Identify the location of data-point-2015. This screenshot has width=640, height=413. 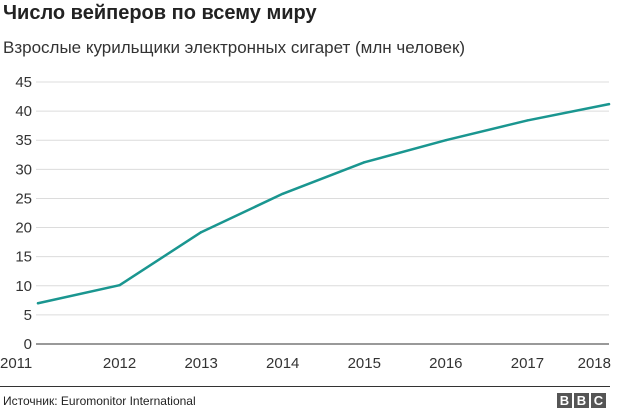
(364, 162).